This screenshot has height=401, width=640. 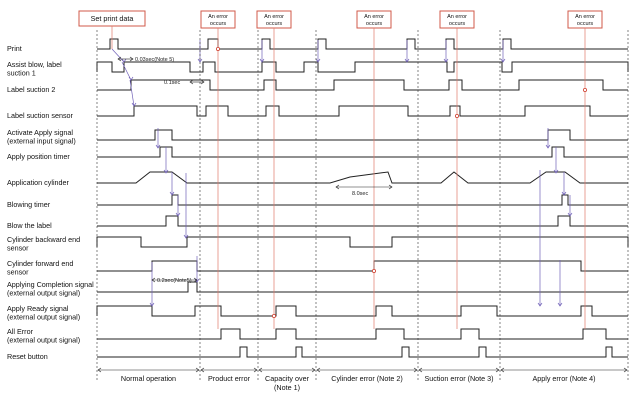 I want to click on signal-label-activate: (external input signal), so click(x=41, y=141).